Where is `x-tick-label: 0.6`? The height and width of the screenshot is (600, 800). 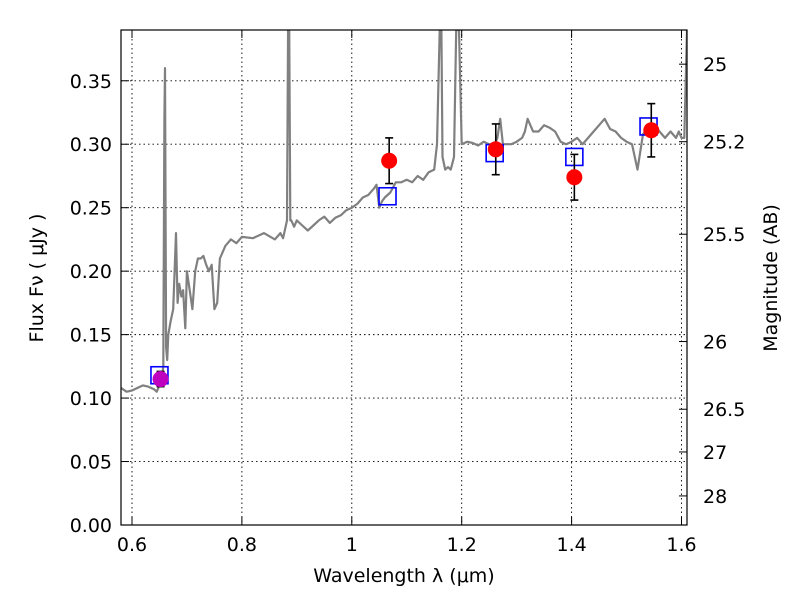
x-tick-label: 0.6 is located at coordinates (132, 545).